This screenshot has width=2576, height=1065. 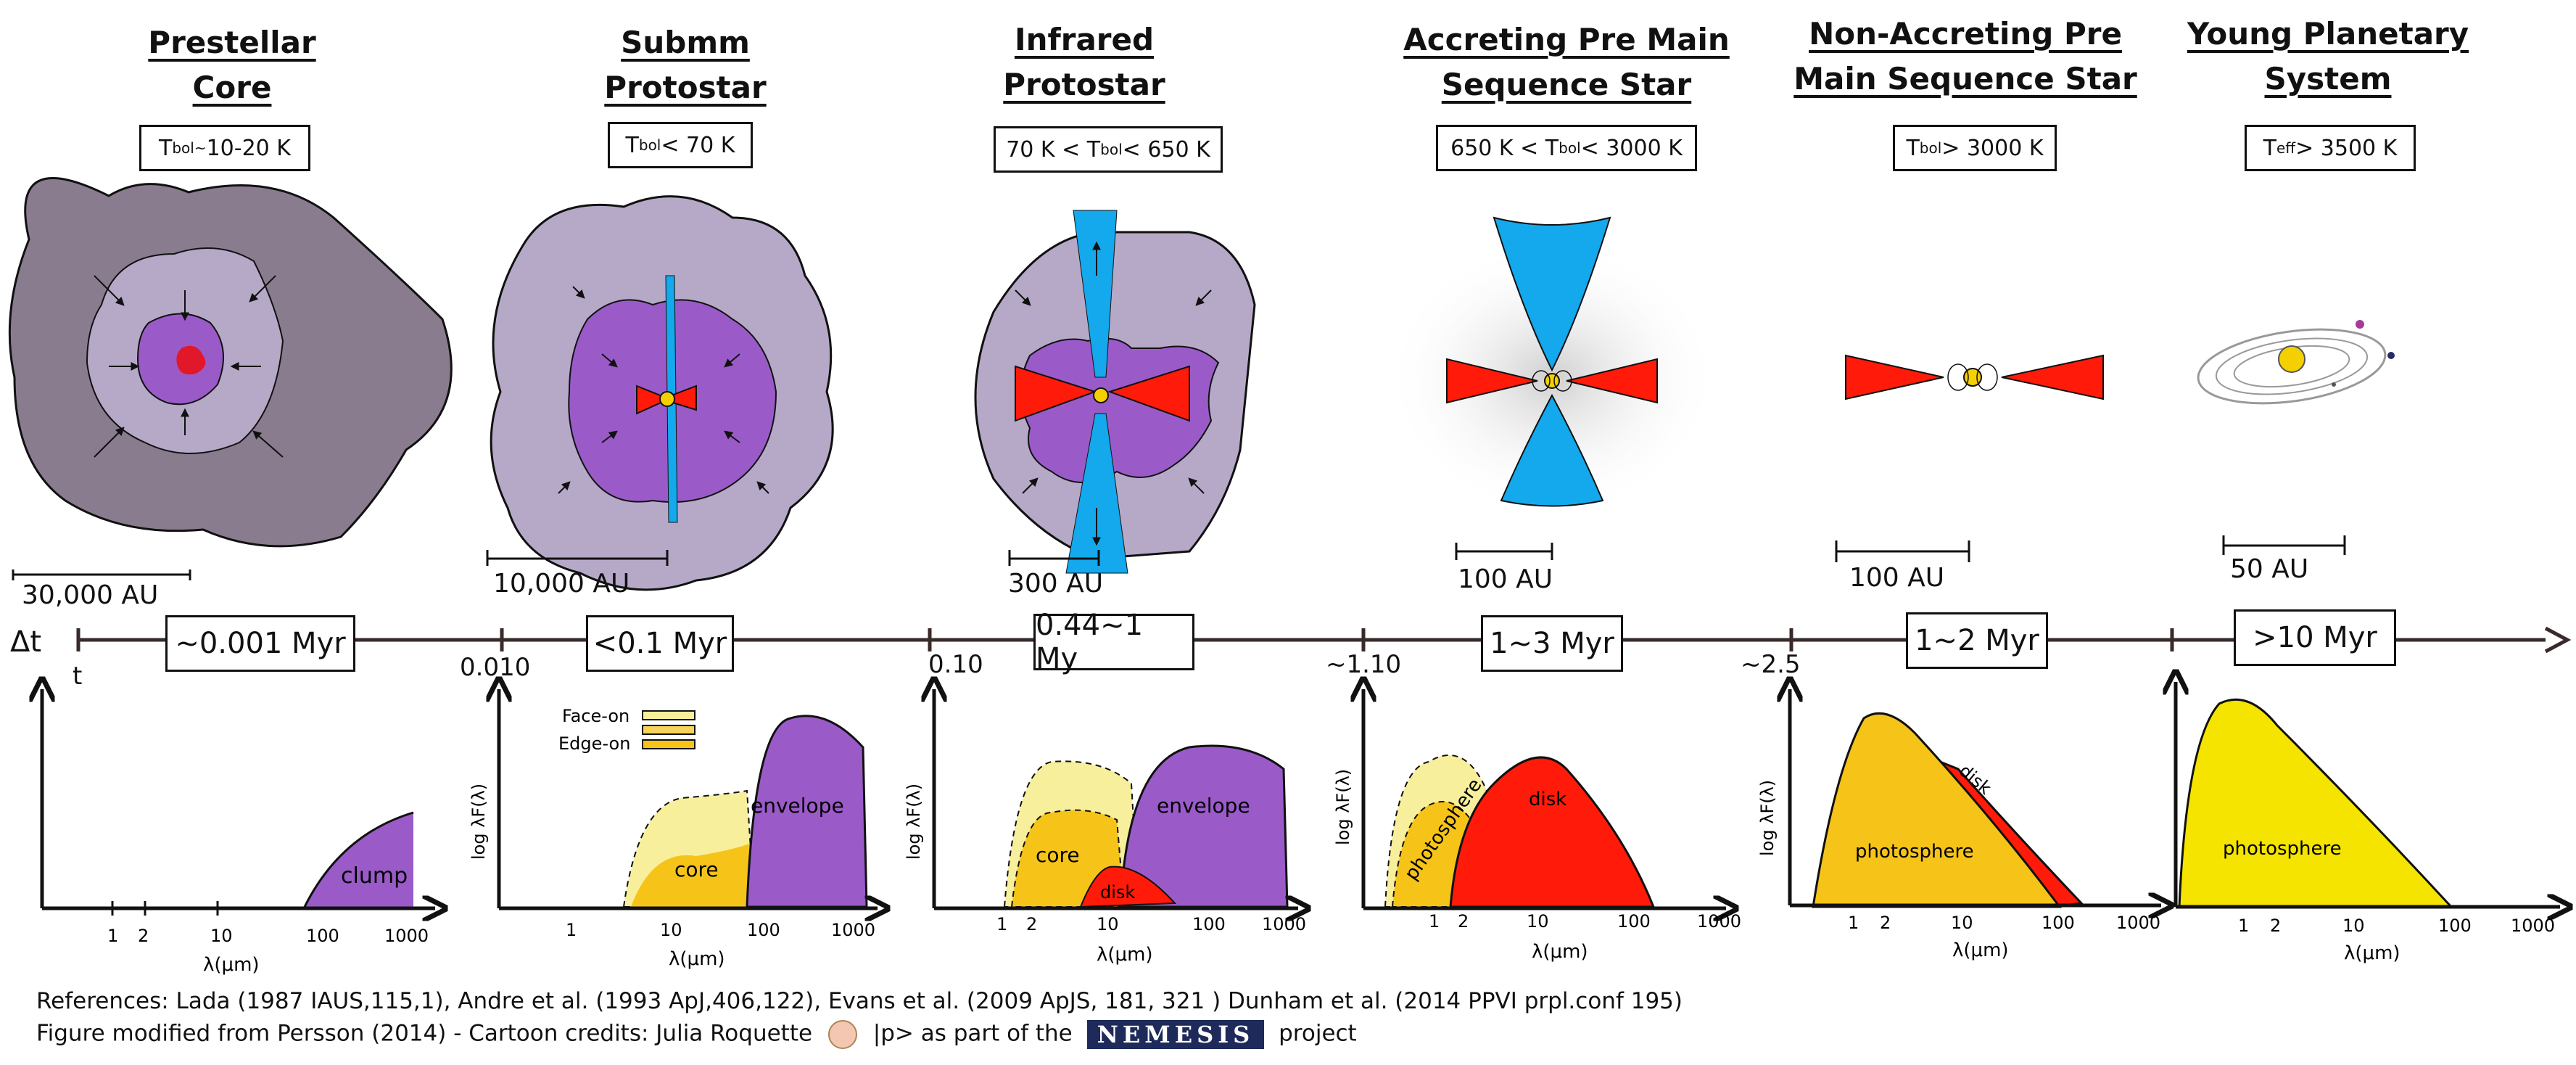 I want to click on planet, so click(x=2360, y=324).